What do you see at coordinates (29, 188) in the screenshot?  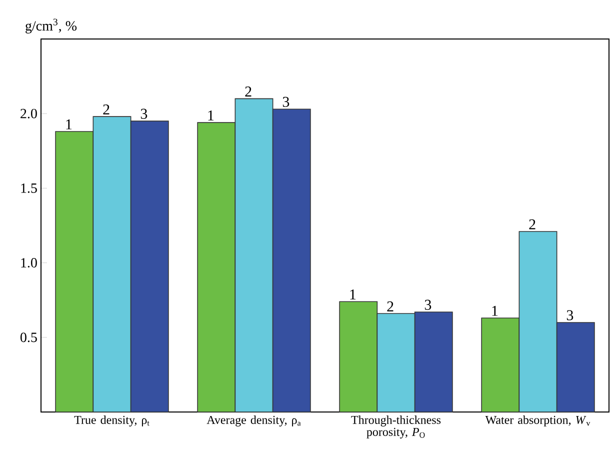 I see `y-tick-label: 1.5` at bounding box center [29, 188].